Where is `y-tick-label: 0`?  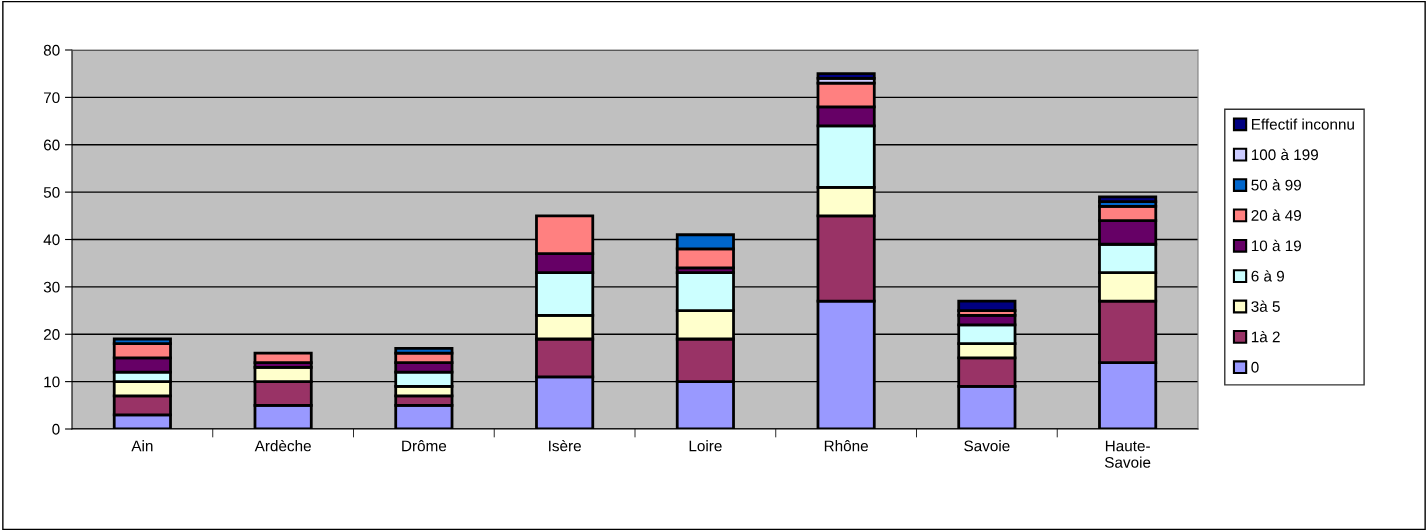 y-tick-label: 0 is located at coordinates (56, 429).